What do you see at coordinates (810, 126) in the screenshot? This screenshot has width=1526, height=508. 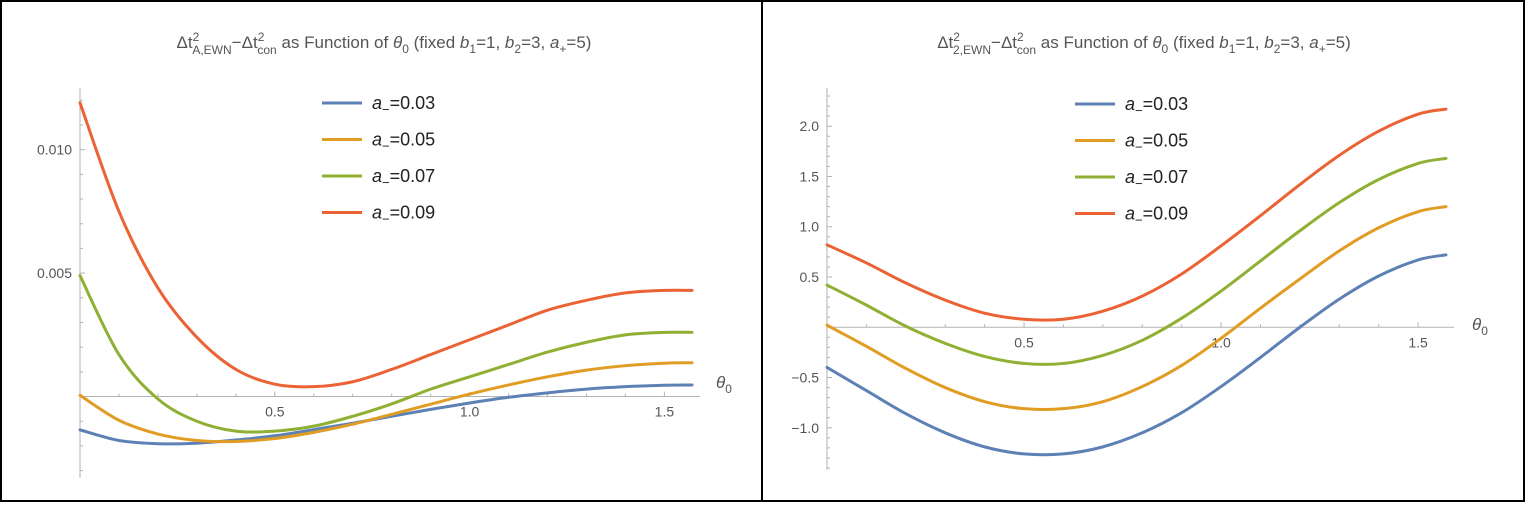 I see `y-tick-label: 2.0` at bounding box center [810, 126].